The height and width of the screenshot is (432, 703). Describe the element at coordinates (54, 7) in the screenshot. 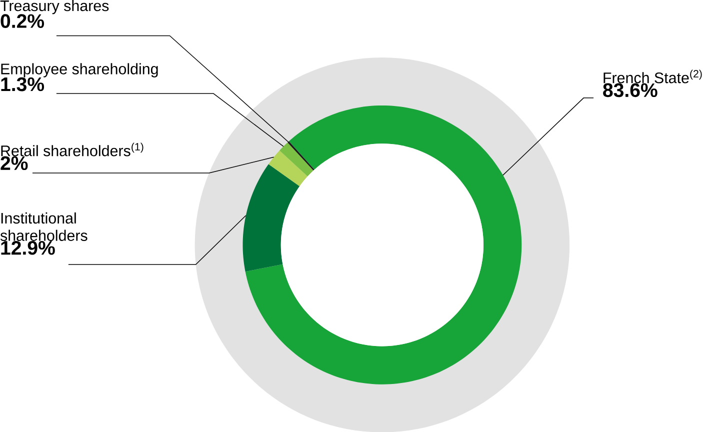

I see `slice-label: Treasury shares` at that location.